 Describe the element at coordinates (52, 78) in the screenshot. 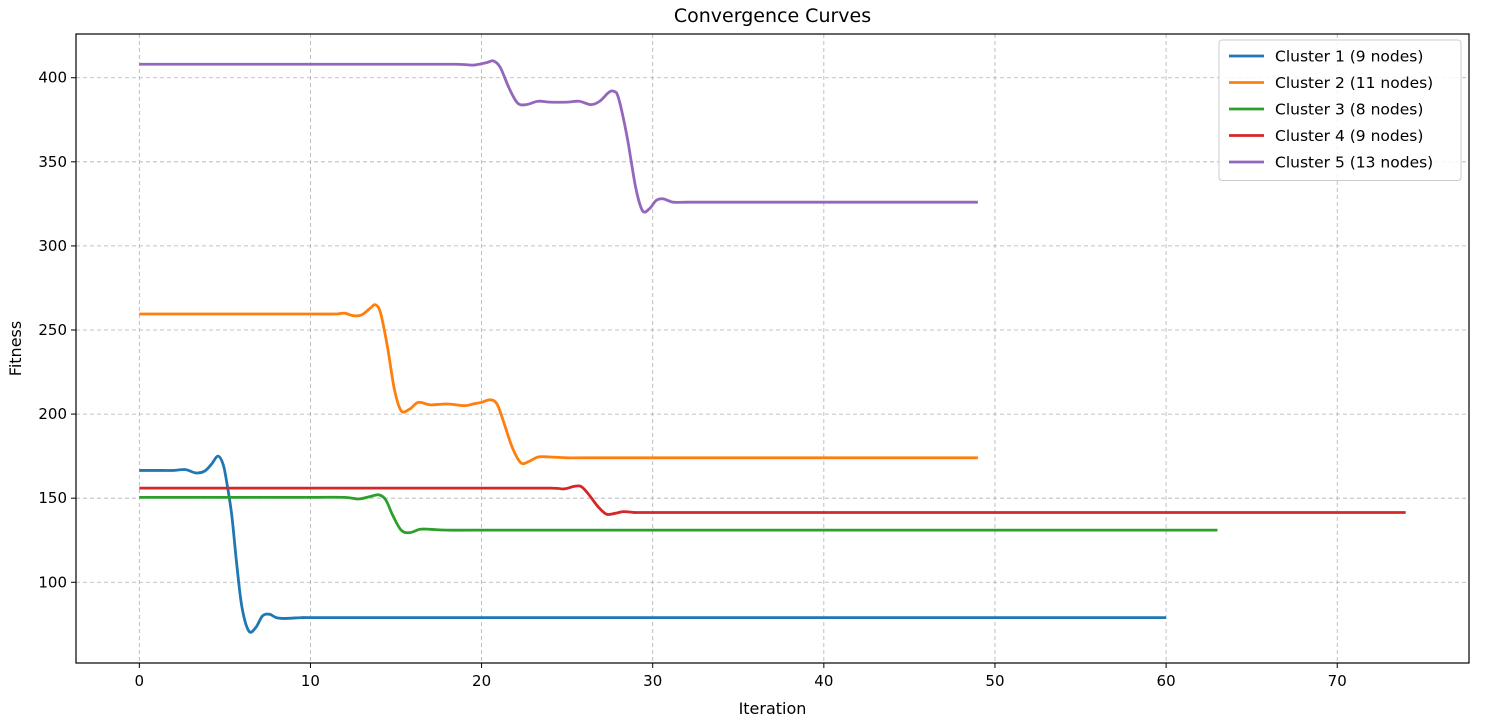

I see `y-tick-label: 400` at that location.